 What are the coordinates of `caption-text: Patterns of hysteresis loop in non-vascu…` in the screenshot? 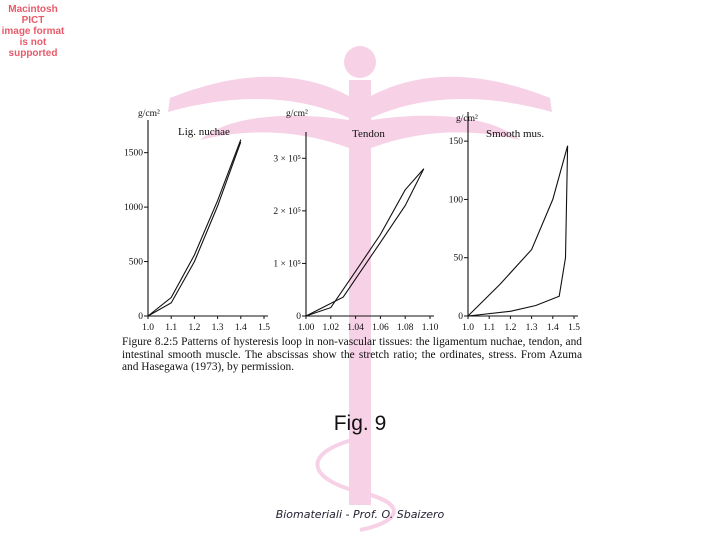 It's located at (352, 355).